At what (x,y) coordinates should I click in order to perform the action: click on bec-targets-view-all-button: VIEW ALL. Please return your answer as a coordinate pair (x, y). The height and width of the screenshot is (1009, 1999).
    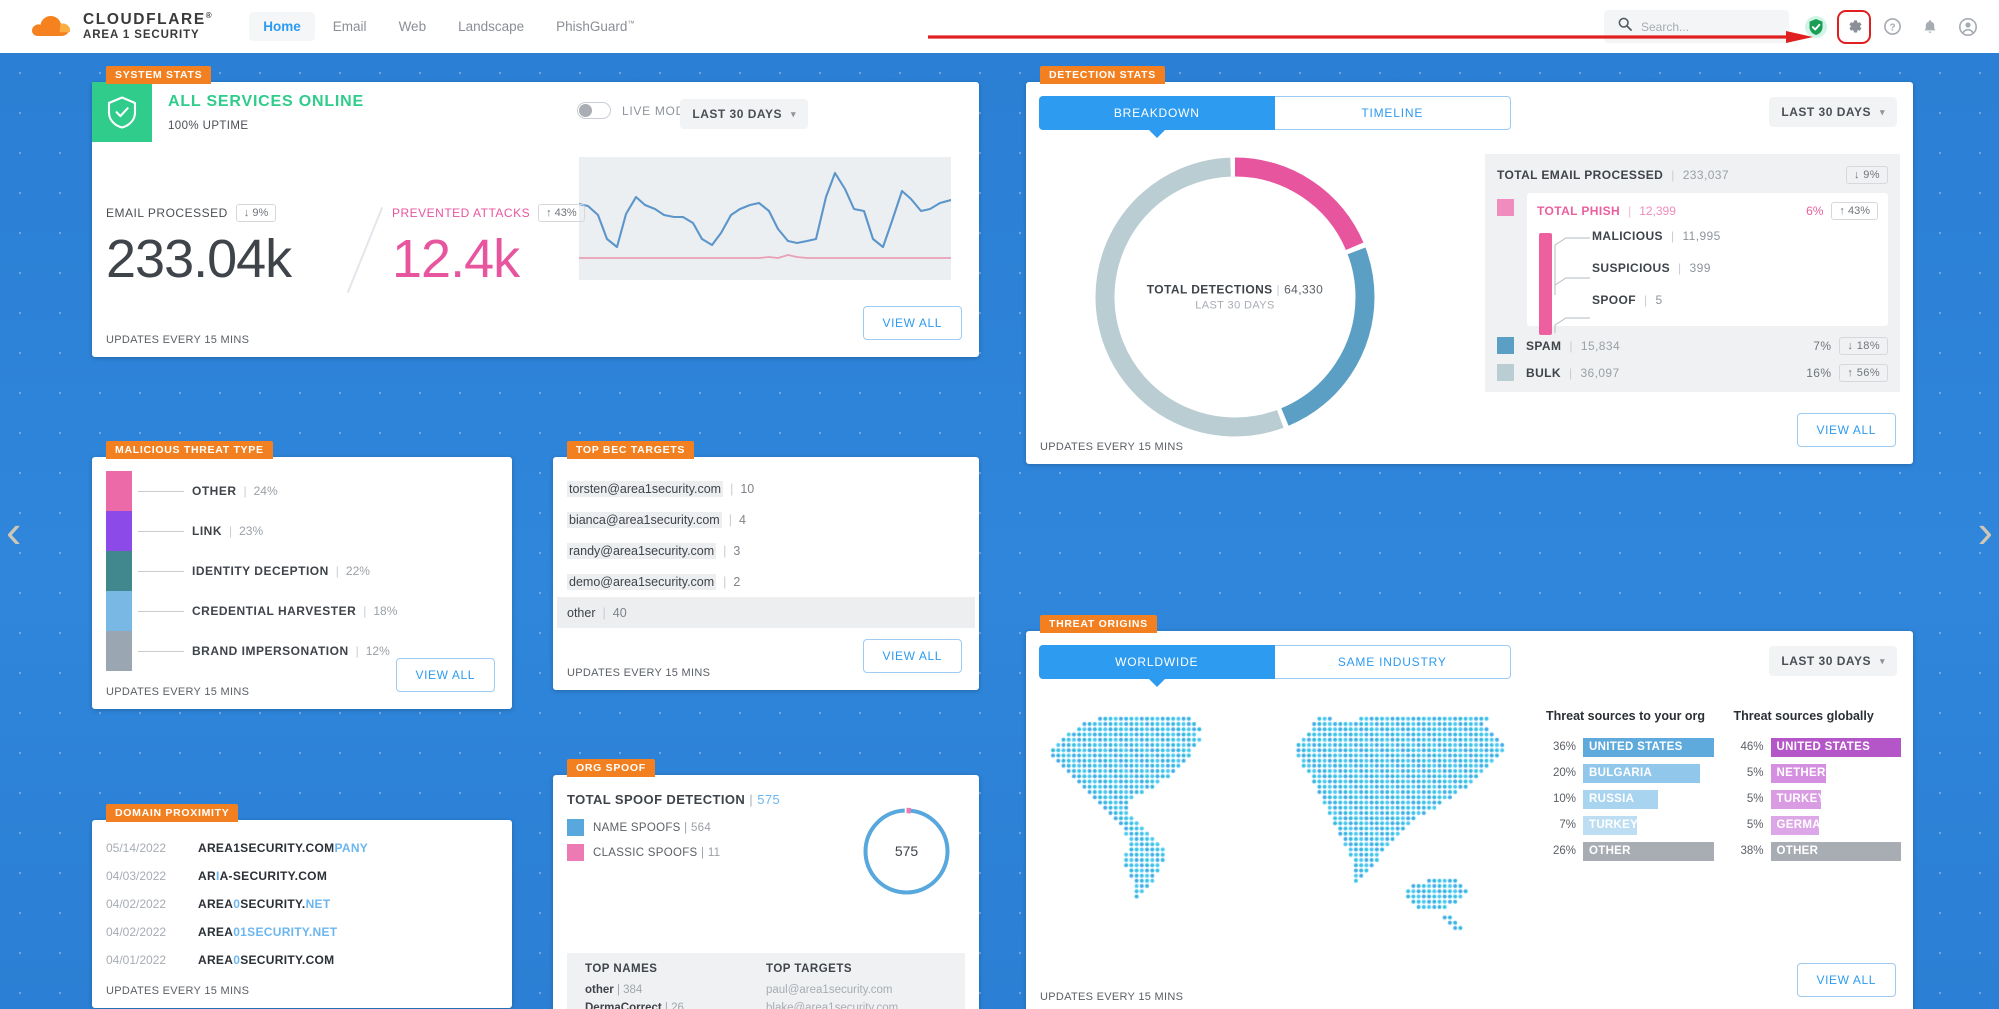
    Looking at the image, I should click on (912, 656).